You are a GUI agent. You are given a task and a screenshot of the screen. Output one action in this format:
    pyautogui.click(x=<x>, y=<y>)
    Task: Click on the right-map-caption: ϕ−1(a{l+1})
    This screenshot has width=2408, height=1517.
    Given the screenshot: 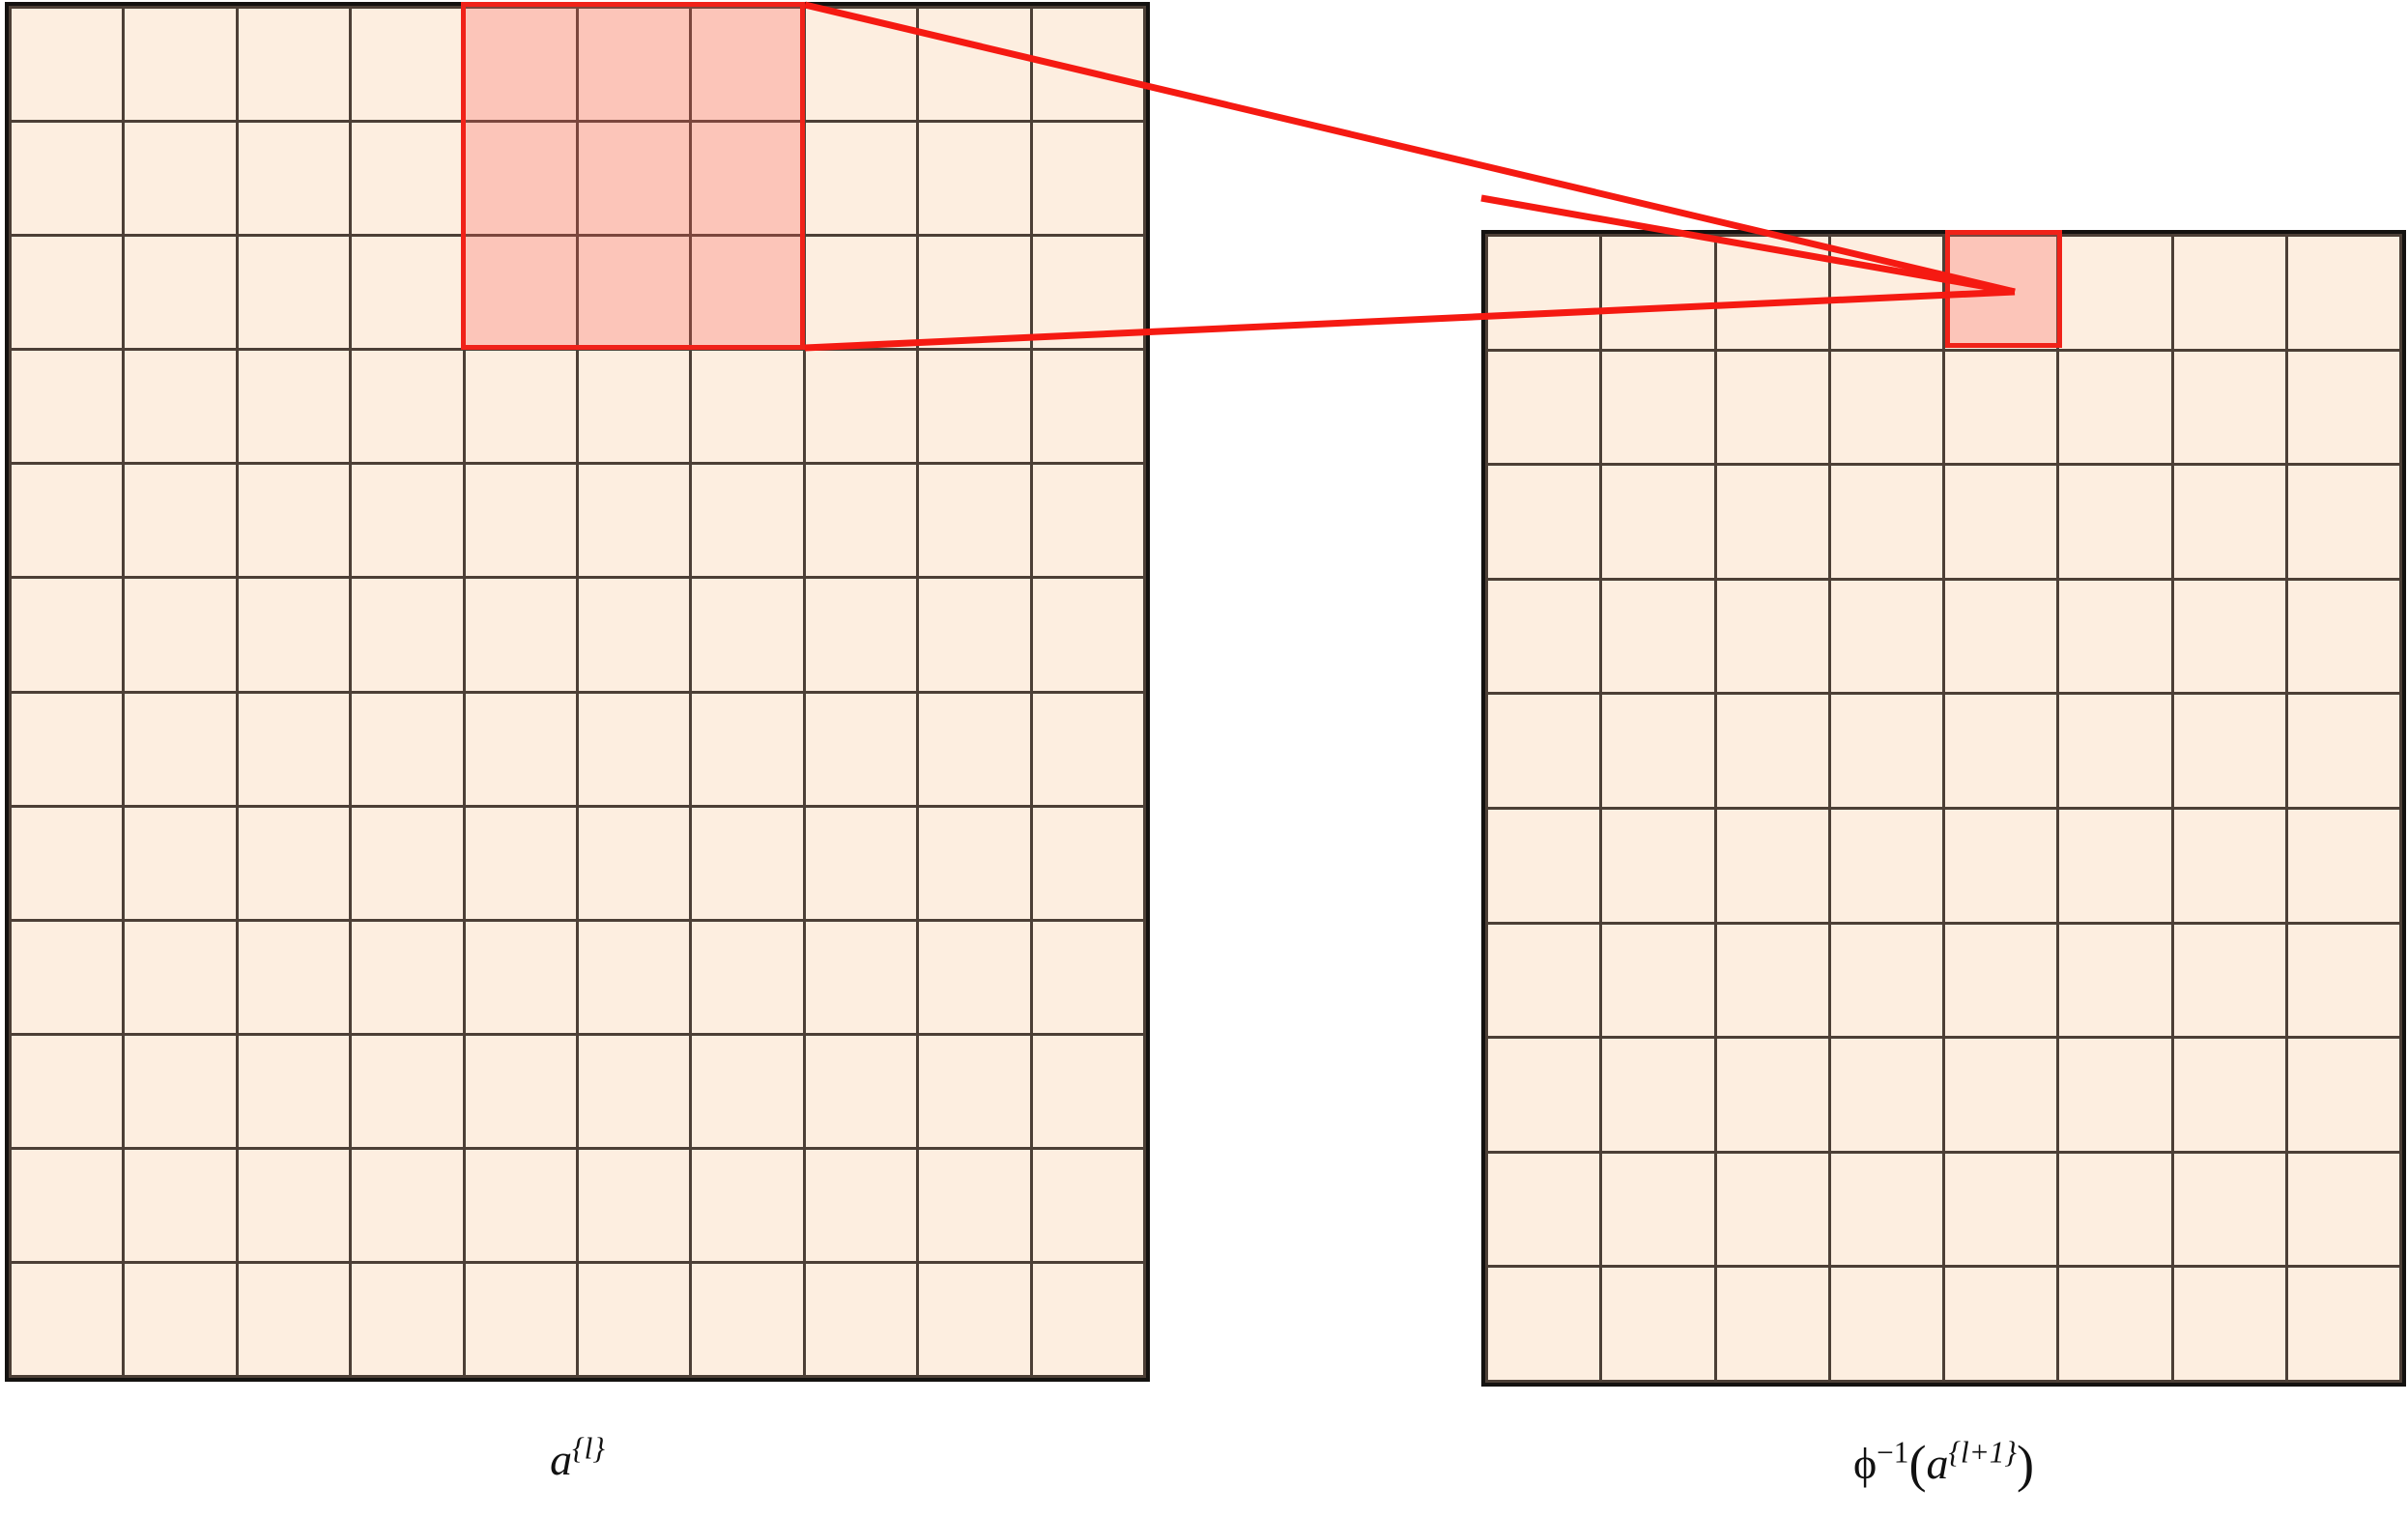 What is the action you would take?
    pyautogui.click(x=1944, y=1463)
    